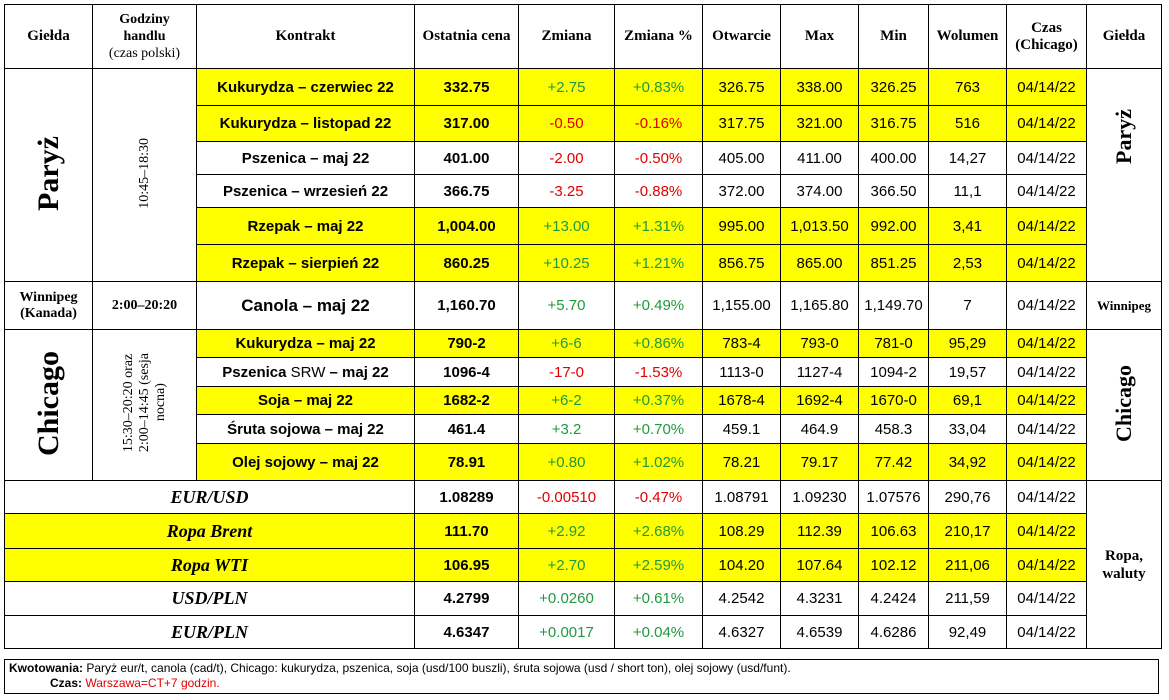 The image size is (1169, 700). What do you see at coordinates (209, 531) in the screenshot?
I see `contract-name: Ropa Brent` at bounding box center [209, 531].